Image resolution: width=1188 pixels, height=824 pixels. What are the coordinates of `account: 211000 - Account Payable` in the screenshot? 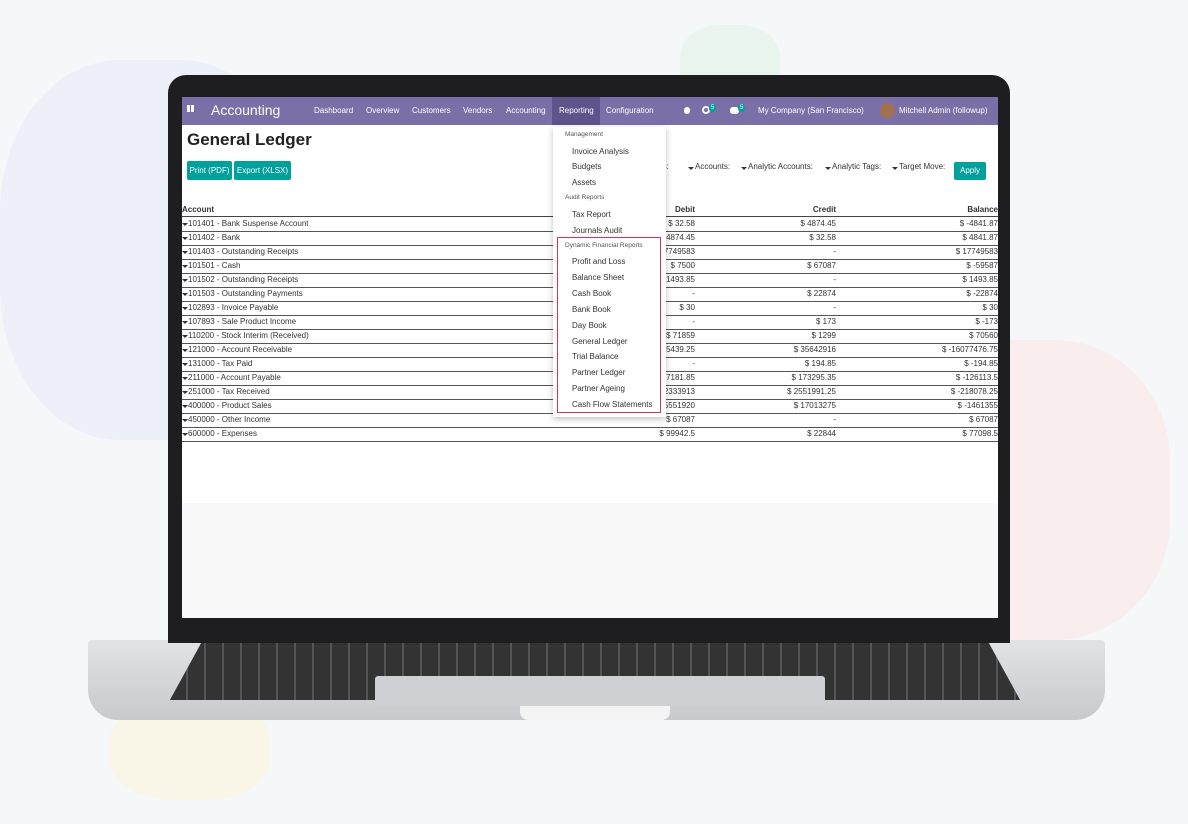 It's located at (234, 377).